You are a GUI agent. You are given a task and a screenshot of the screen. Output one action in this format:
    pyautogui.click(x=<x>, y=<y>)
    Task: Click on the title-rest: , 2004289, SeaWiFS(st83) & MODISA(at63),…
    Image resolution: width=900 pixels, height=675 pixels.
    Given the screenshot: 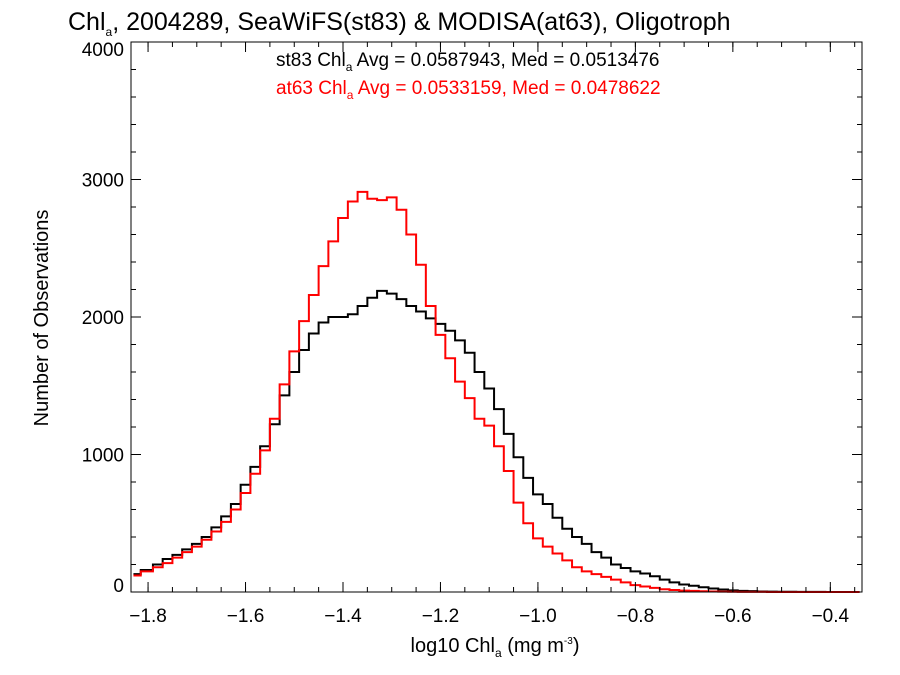 What is the action you would take?
    pyautogui.click(x=421, y=22)
    